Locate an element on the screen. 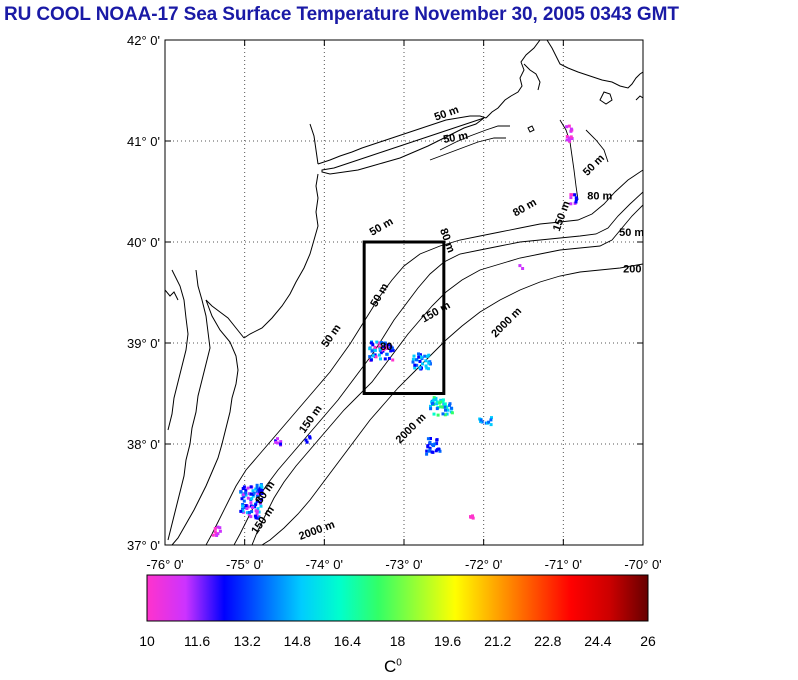  colorbar-tick-label: 24.4 is located at coordinates (598, 641).